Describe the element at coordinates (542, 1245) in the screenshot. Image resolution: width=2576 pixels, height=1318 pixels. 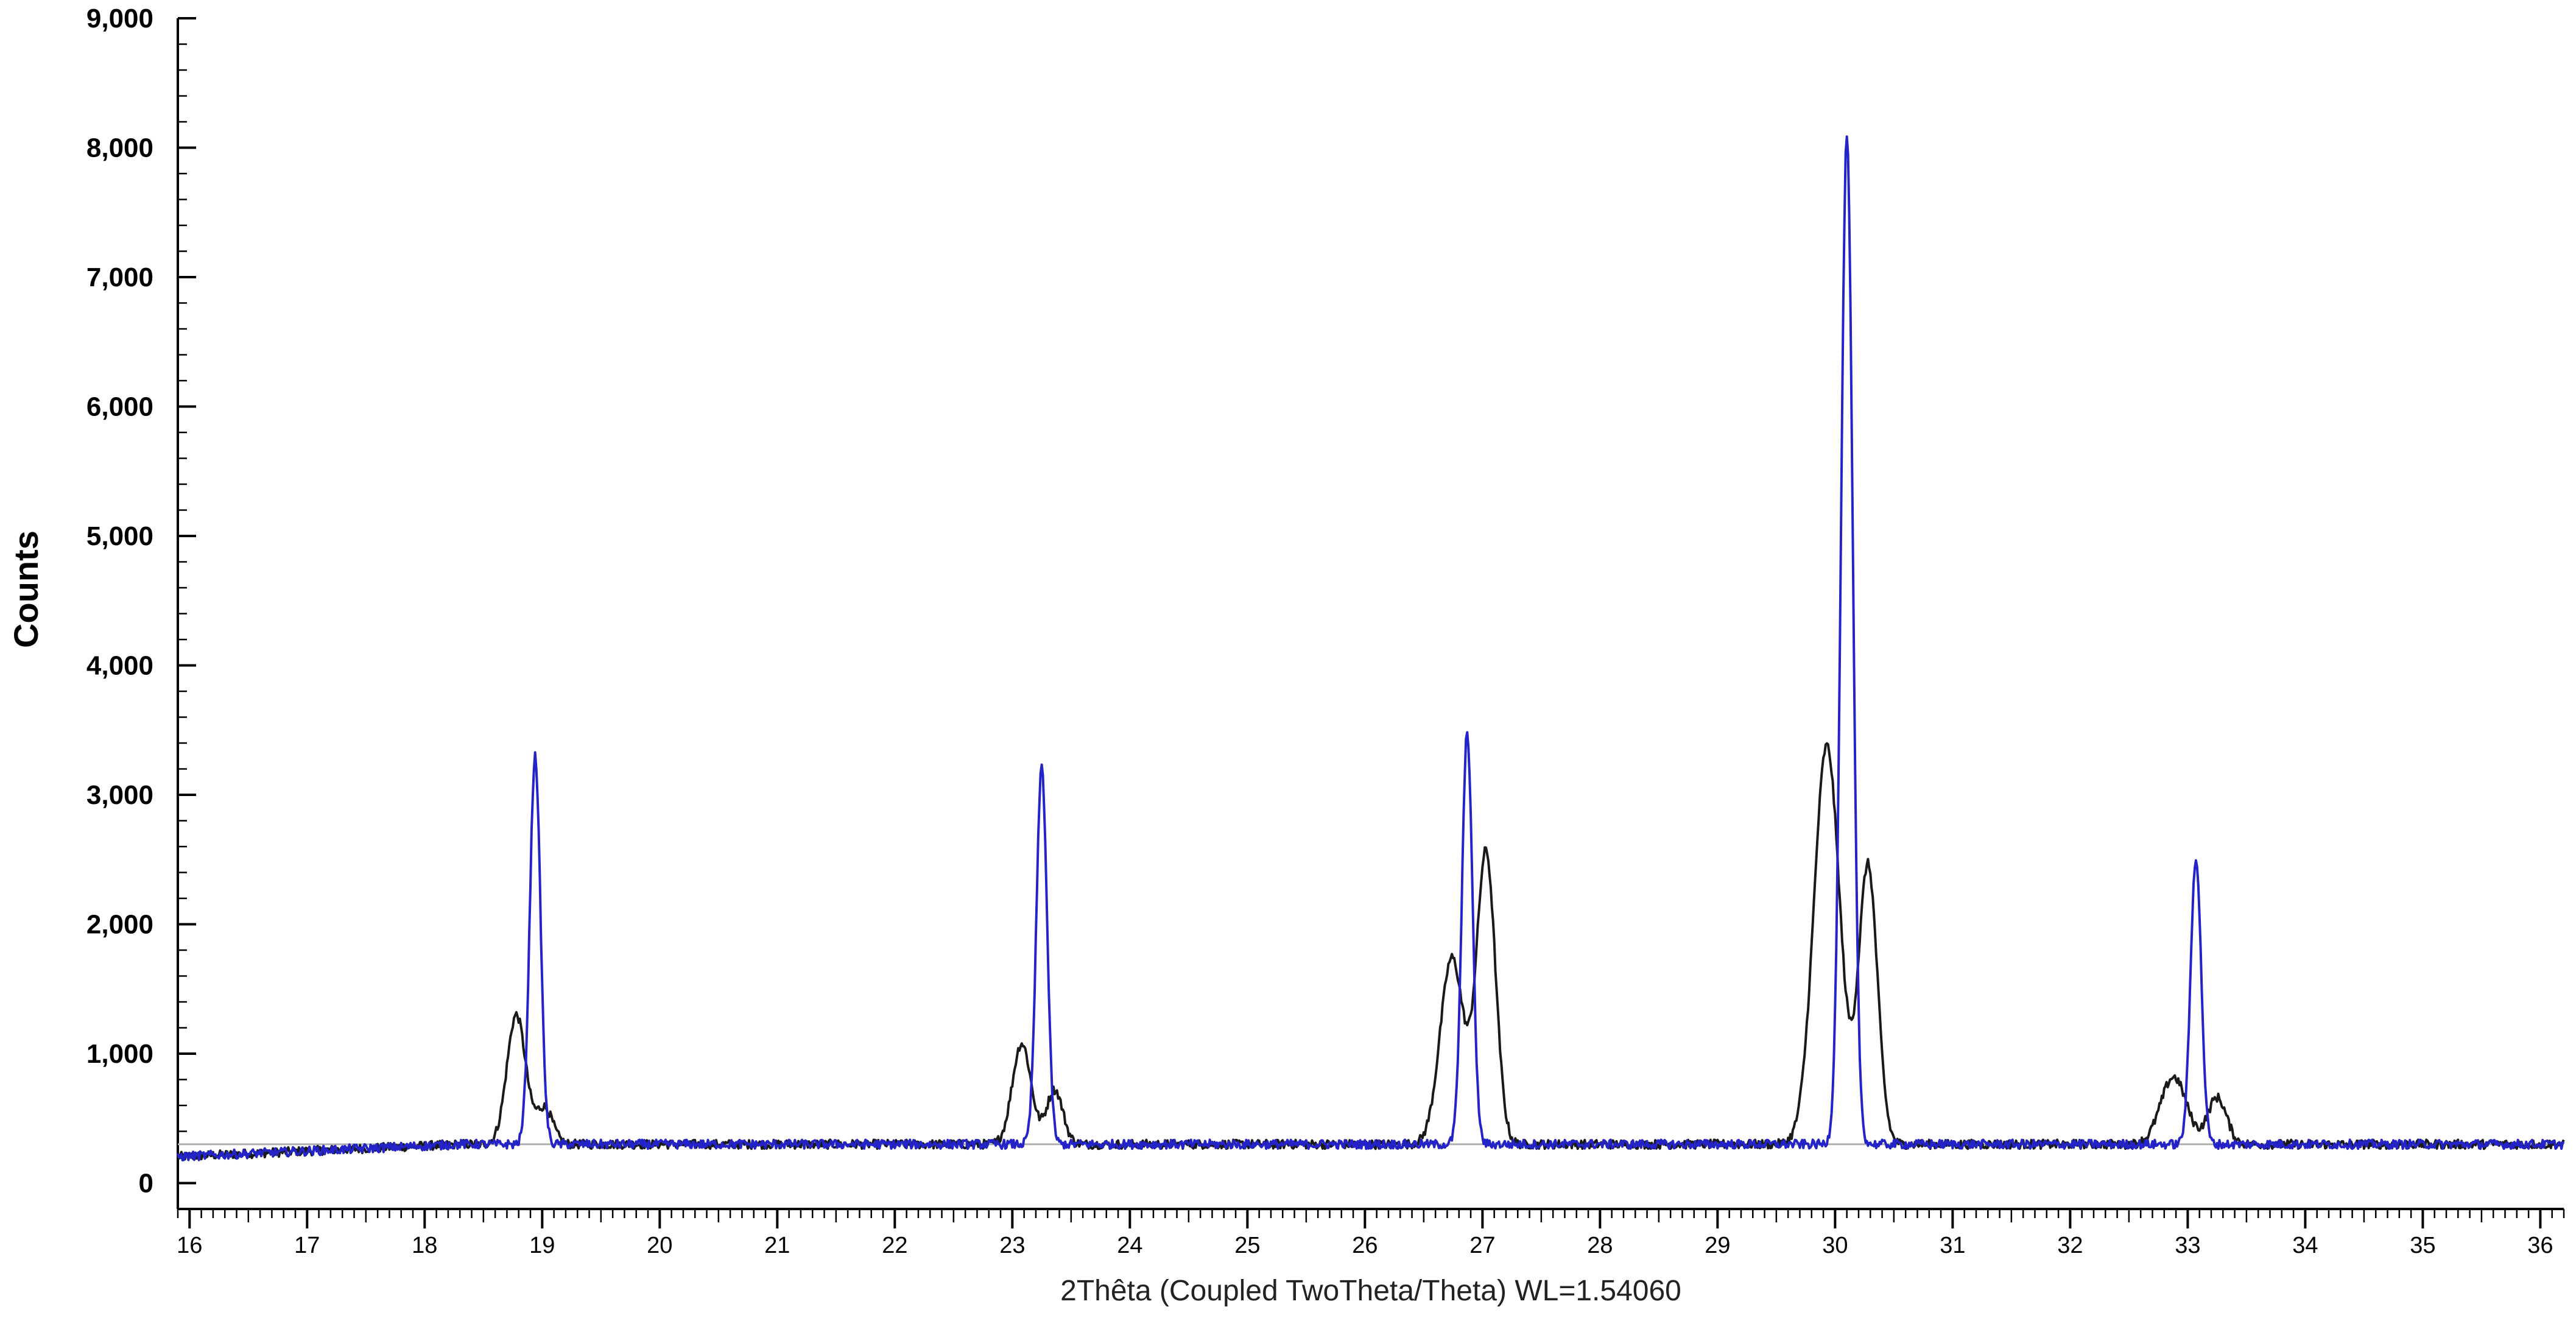
I see `x-tick-label: 19` at that location.